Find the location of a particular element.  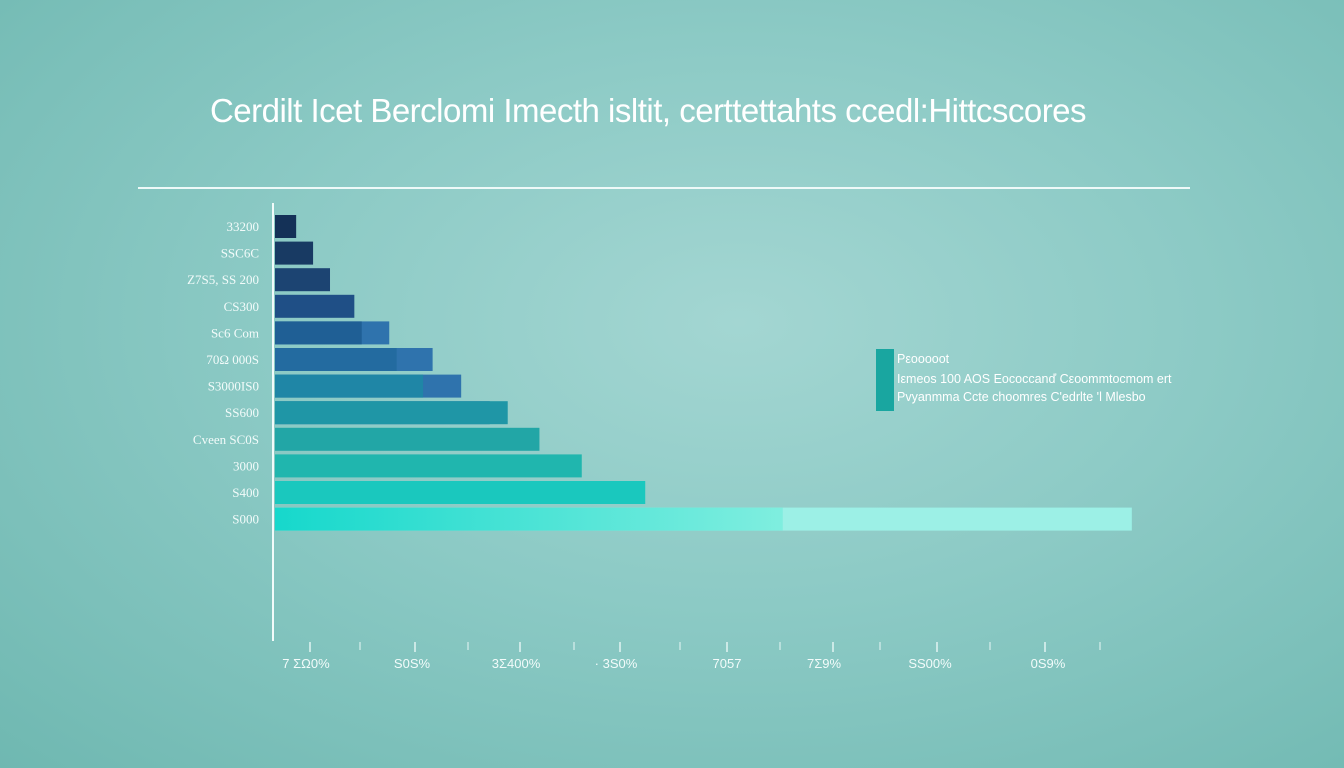

y-tick-label-6: S3000IS0 is located at coordinates (233, 386).